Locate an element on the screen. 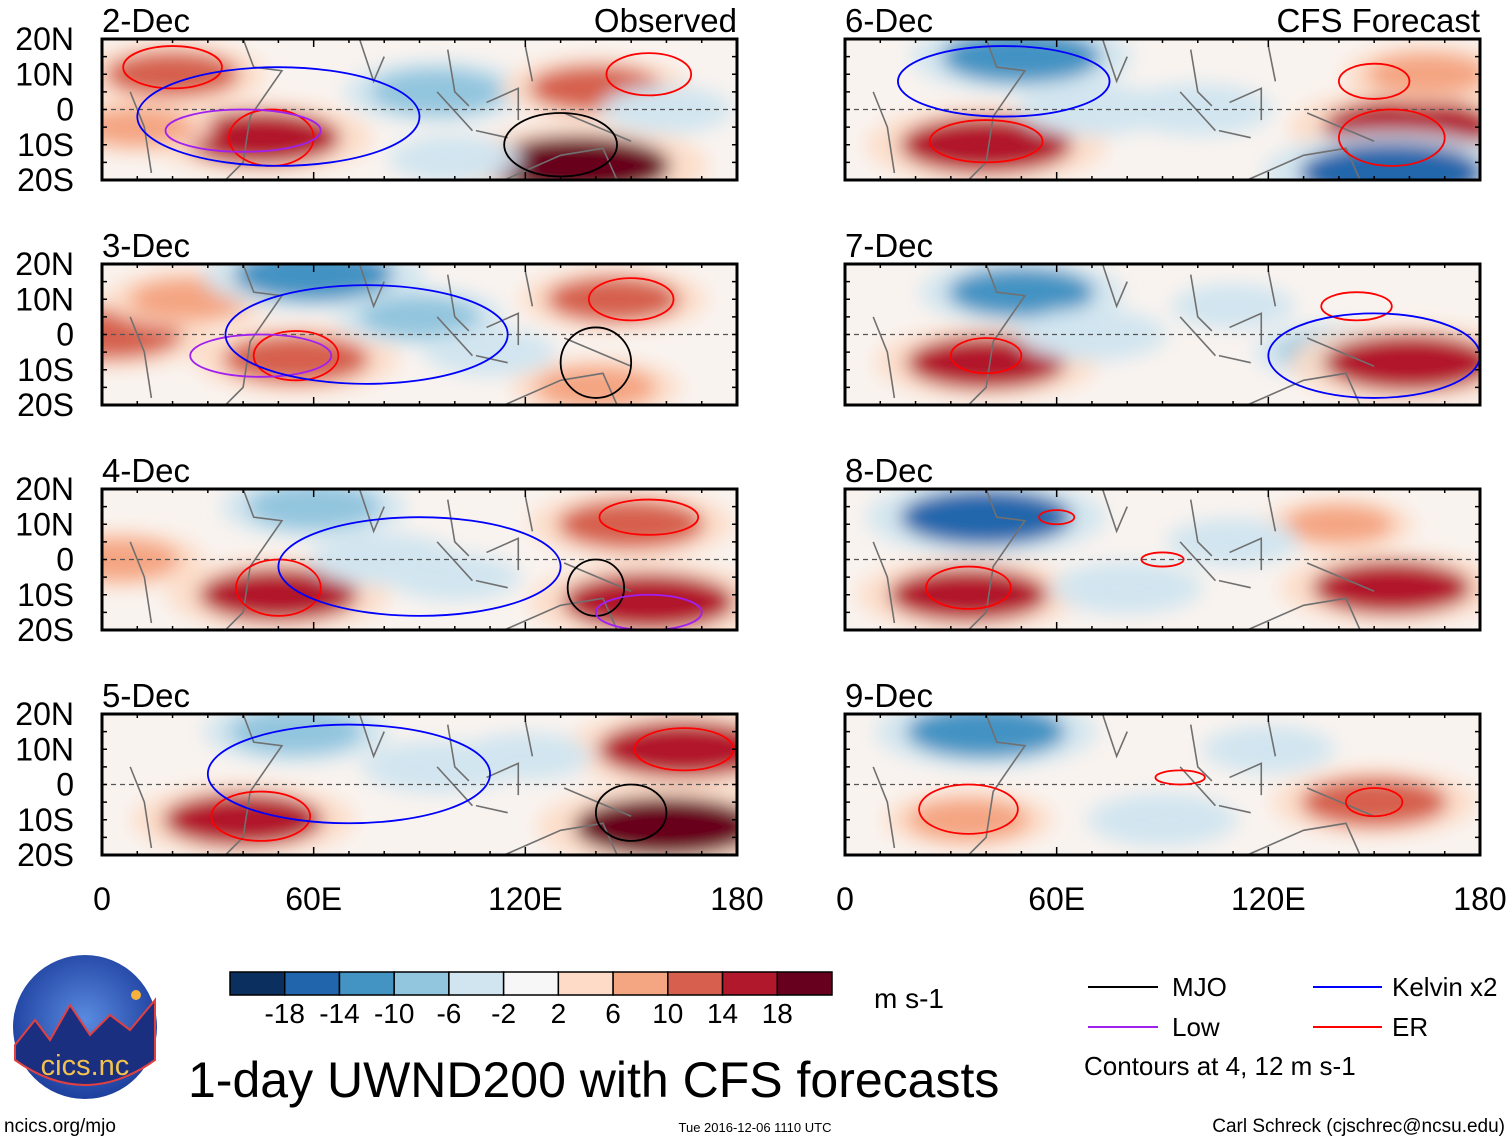 The image size is (1510, 1147). footer-url: ncics.org/mjo is located at coordinates (60, 1126).